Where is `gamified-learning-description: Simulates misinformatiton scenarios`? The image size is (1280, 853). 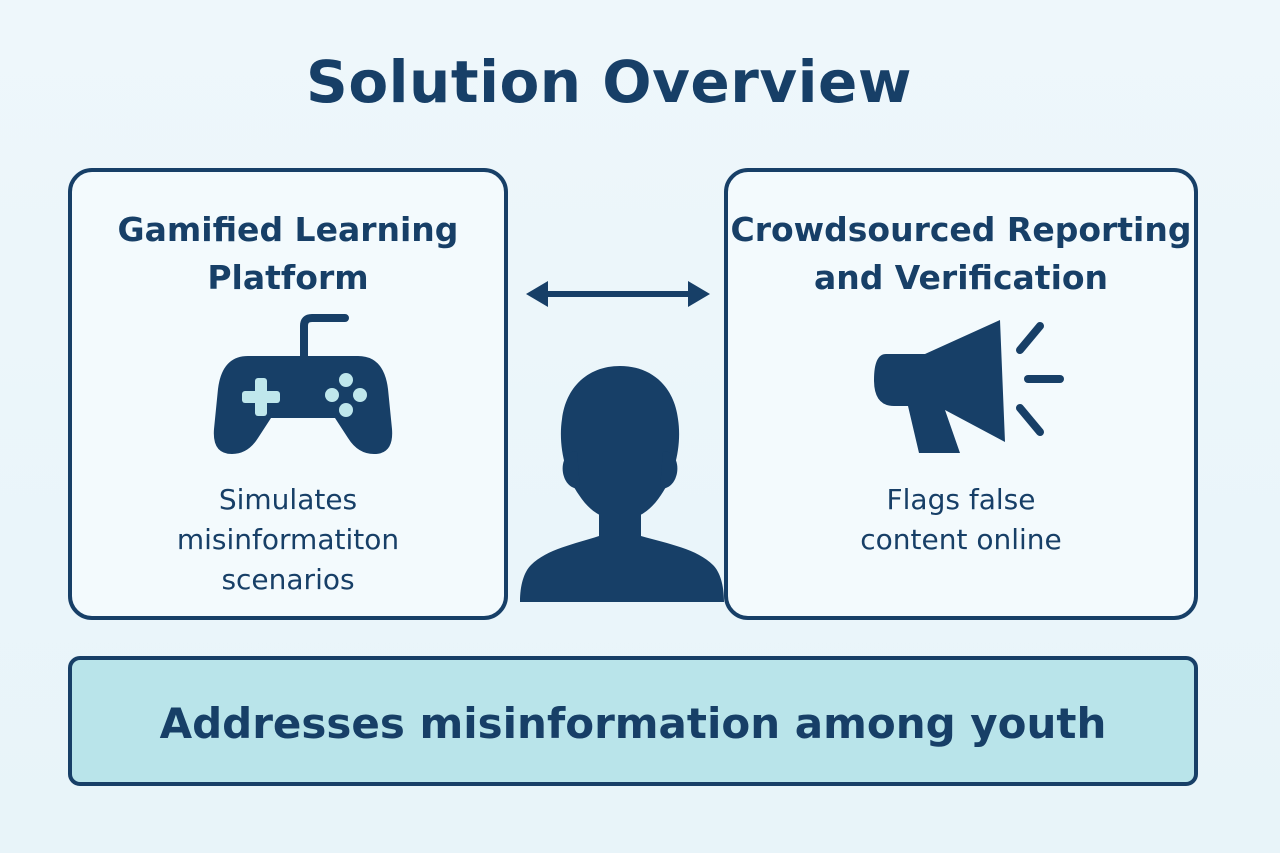 gamified-learning-description: Simulates misinformatiton scenarios is located at coordinates (288, 540).